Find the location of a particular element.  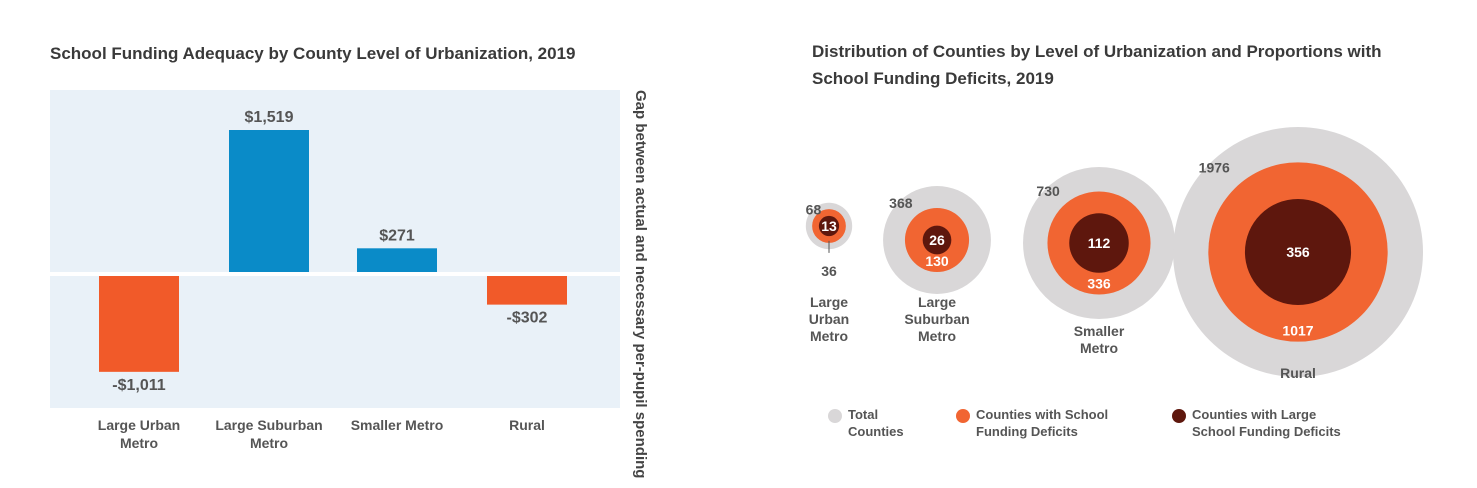

bar-category-label-1-0: Large Suburban is located at coordinates (268, 425).